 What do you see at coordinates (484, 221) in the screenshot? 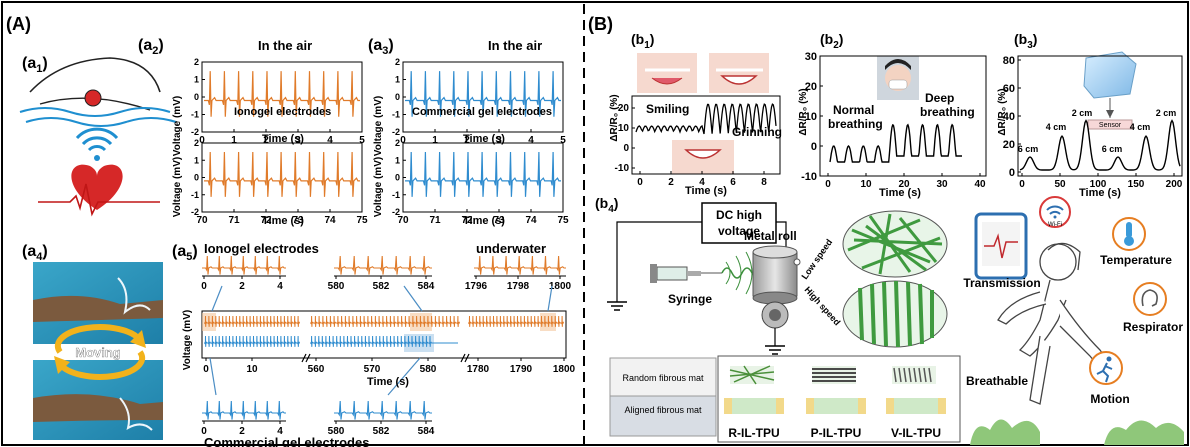
I see `a3-xlabel-bottom: Time (s)` at bounding box center [484, 221].